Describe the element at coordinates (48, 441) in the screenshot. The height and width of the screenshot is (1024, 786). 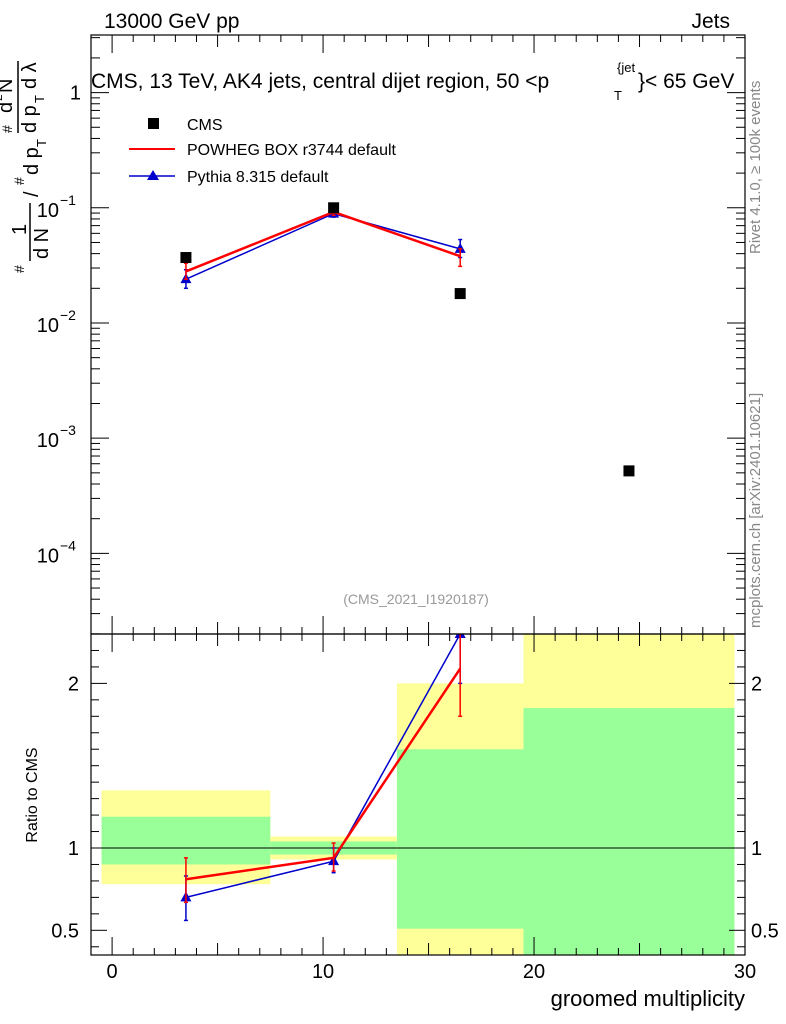
I see `main-y-tick-label-base-1: 10` at that location.